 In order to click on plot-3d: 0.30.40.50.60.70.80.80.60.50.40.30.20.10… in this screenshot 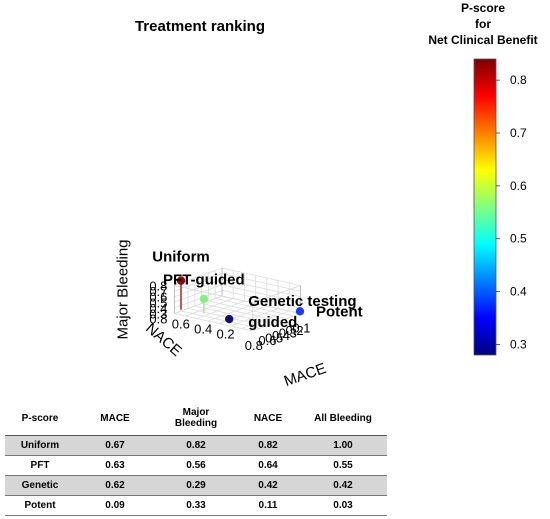, I will do `click(238, 314)`.